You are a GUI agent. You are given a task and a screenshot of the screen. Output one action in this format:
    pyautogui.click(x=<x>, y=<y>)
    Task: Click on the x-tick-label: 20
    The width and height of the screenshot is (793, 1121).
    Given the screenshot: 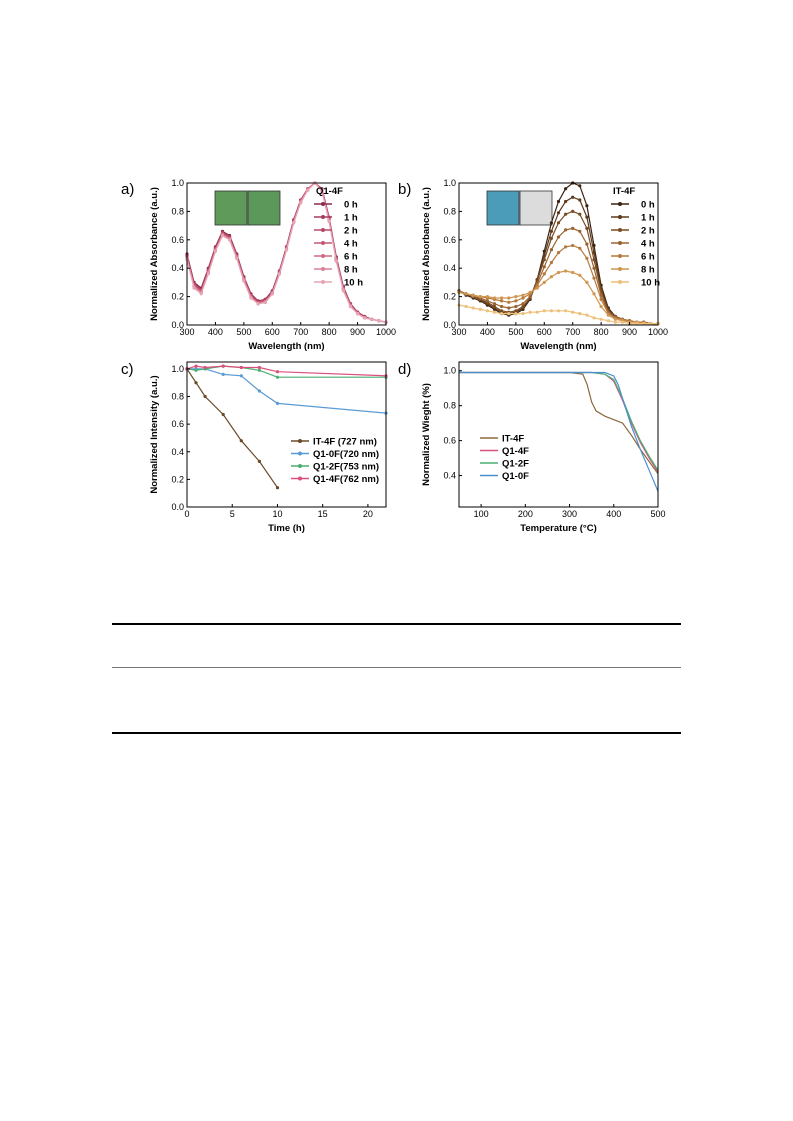 What is the action you would take?
    pyautogui.click(x=368, y=514)
    